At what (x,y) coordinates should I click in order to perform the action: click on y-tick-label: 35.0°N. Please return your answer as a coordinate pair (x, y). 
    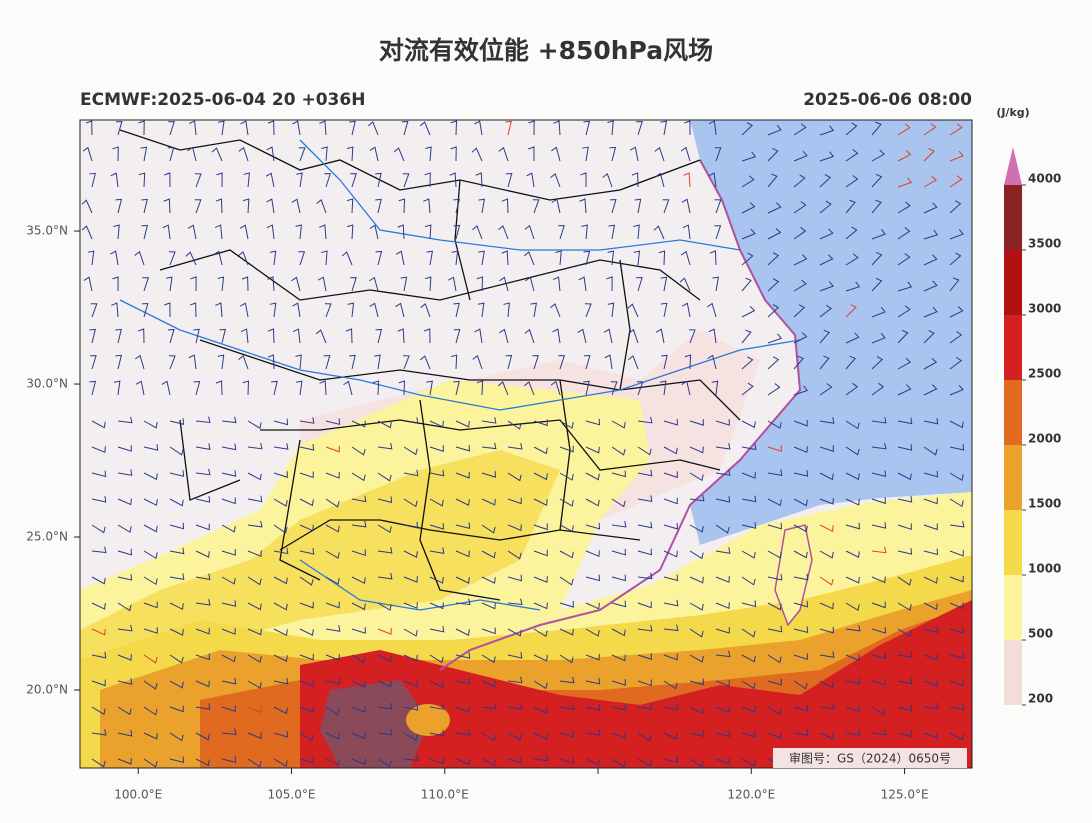
    Looking at the image, I should click on (47, 231).